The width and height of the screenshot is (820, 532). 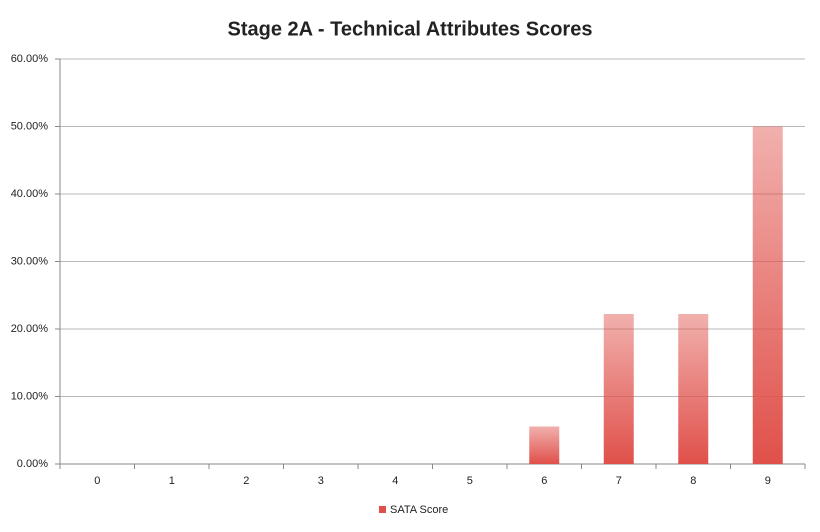 I want to click on x-tick-label: 6, so click(x=544, y=481).